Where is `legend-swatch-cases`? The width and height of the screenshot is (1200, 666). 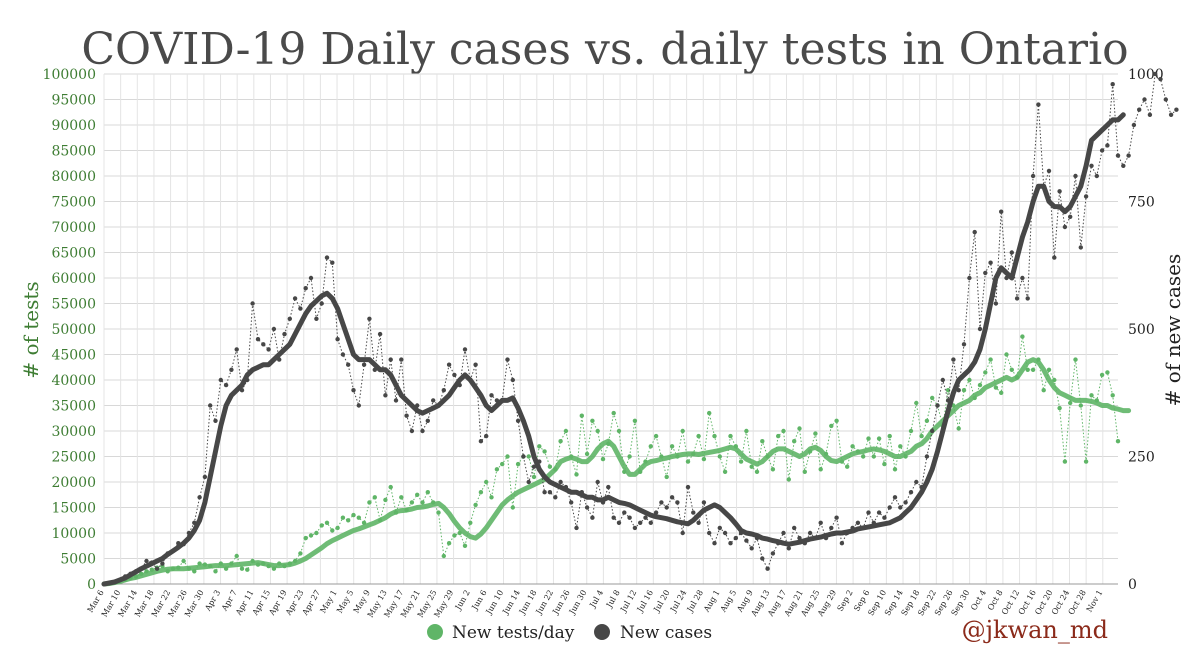 legend-swatch-cases is located at coordinates (602, 632).